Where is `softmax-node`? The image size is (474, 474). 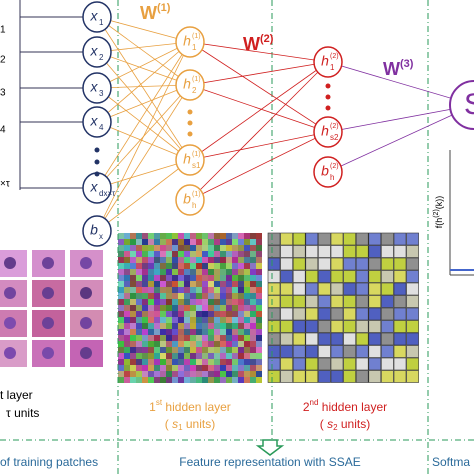
softmax-node is located at coordinates (461, 105).